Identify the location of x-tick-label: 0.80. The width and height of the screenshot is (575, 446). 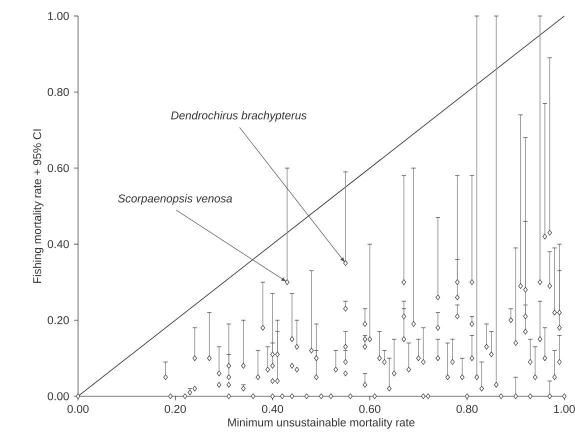
(467, 408).